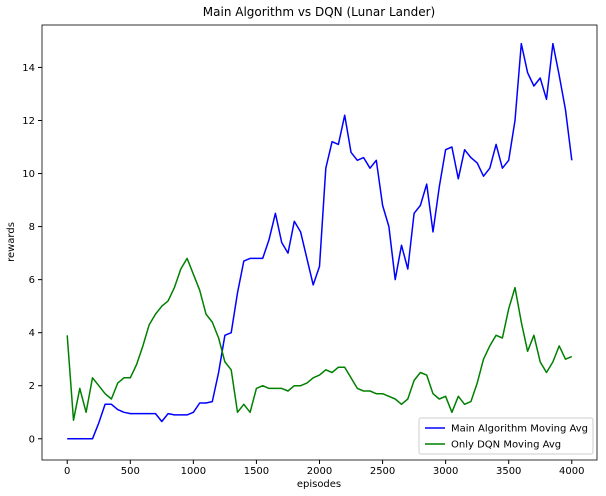 Image resolution: width=606 pixels, height=496 pixels. Describe the element at coordinates (28, 174) in the screenshot. I see `y-tick-label: 10` at that location.